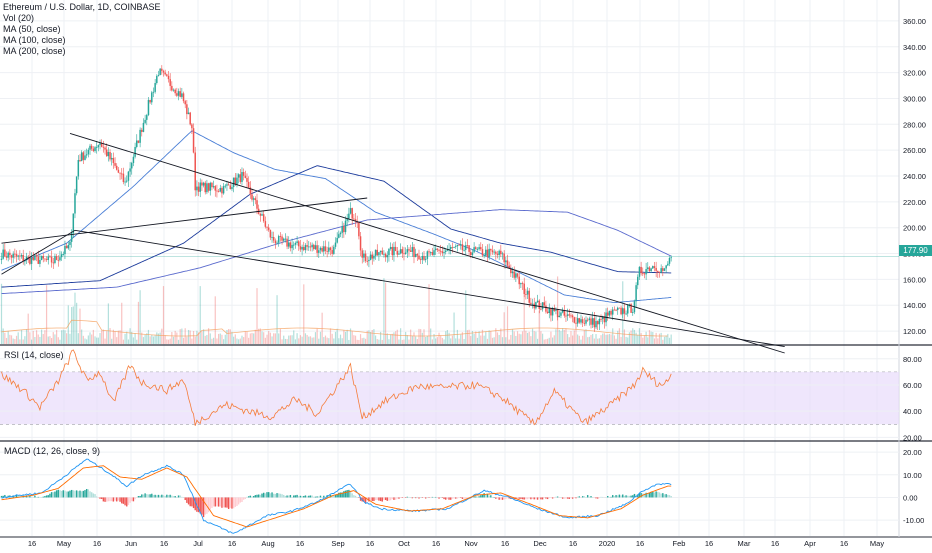 This screenshot has height=553, width=932. What do you see at coordinates (914, 73) in the screenshot?
I see `price-axis-tick-label: 320.00` at bounding box center [914, 73].